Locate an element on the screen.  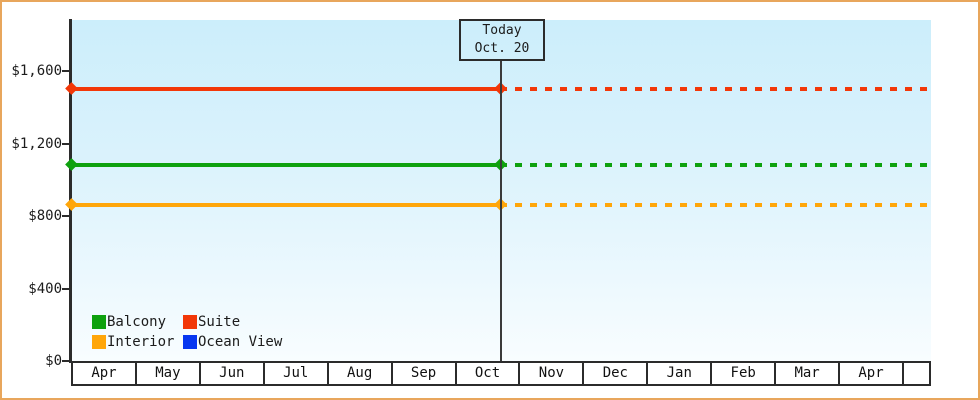
today-date: Oct. 20 is located at coordinates (502, 48).